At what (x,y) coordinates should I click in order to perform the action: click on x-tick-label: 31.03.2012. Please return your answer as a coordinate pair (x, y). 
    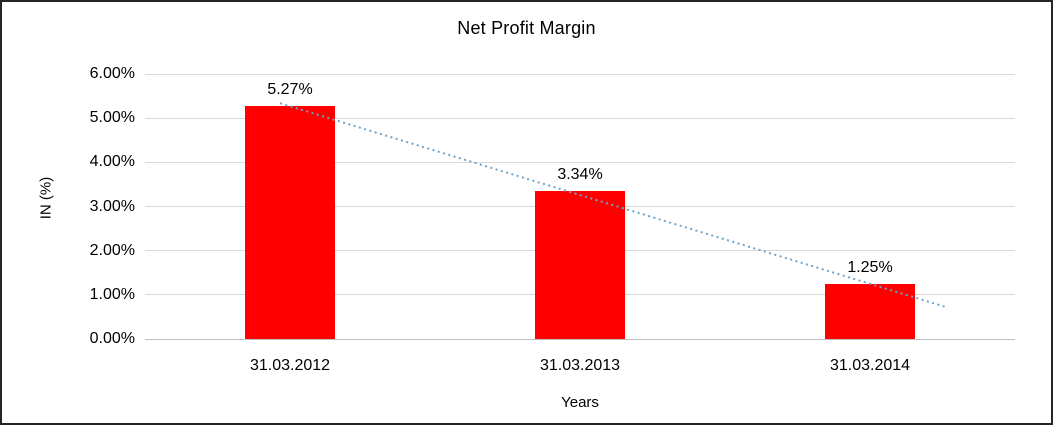
    Looking at the image, I should click on (290, 365).